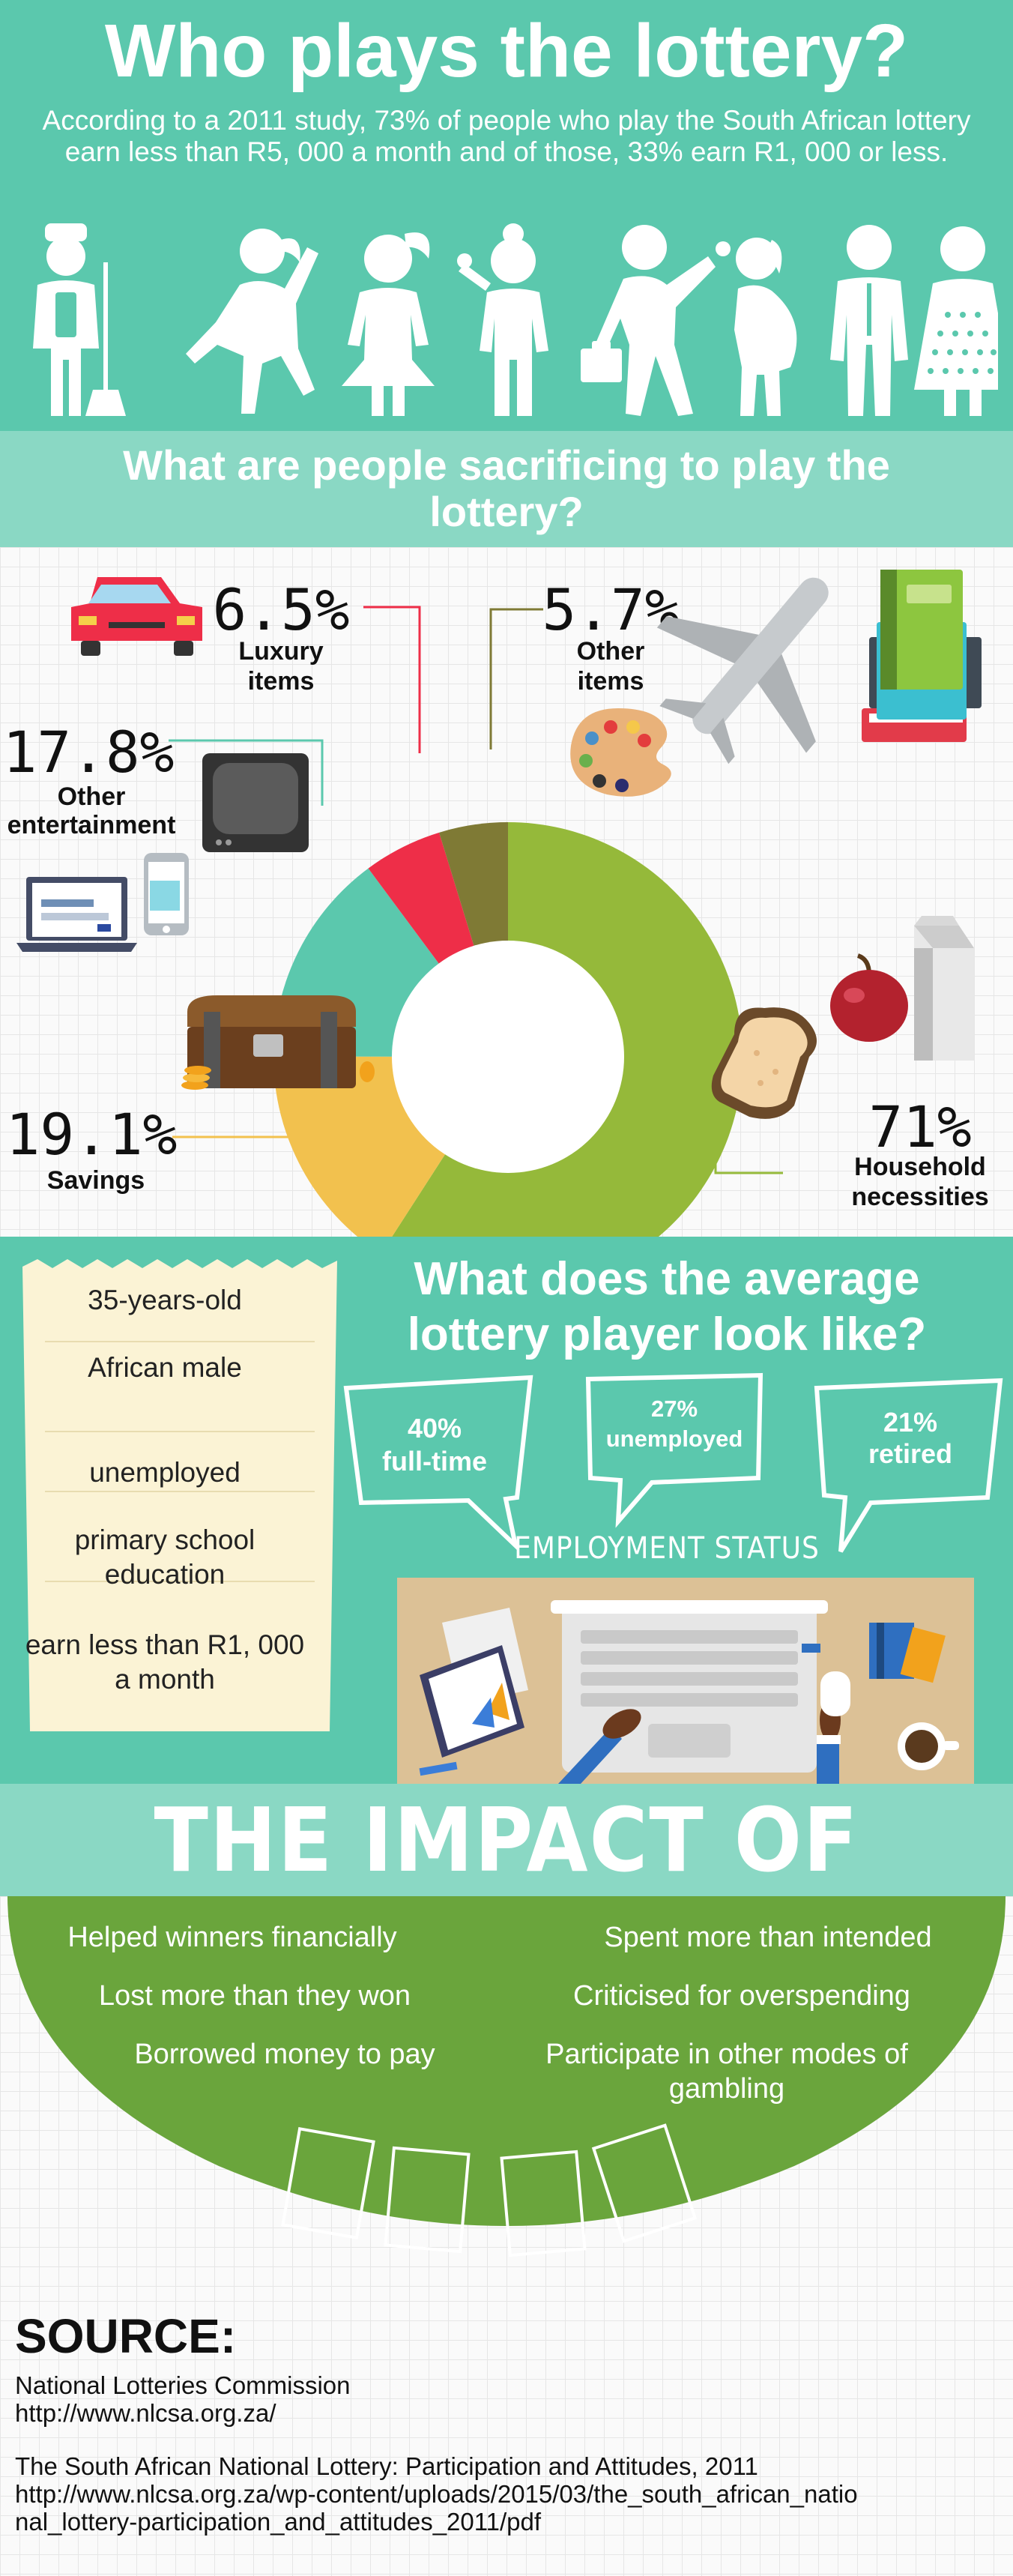 The height and width of the screenshot is (2576, 1013). What do you see at coordinates (166, 894) in the screenshot?
I see `phone-icon` at bounding box center [166, 894].